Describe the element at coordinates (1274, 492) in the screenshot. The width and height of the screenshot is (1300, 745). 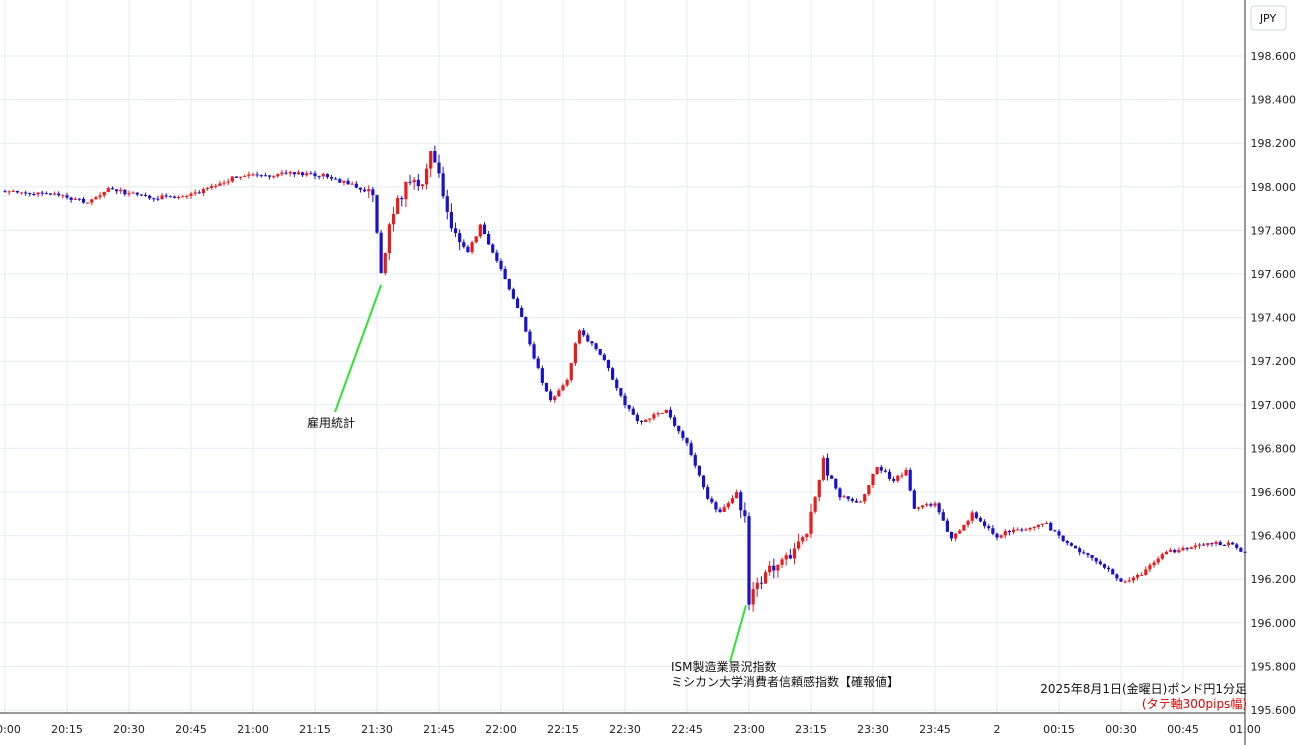
I see `price-tick-label: 196.600` at that location.